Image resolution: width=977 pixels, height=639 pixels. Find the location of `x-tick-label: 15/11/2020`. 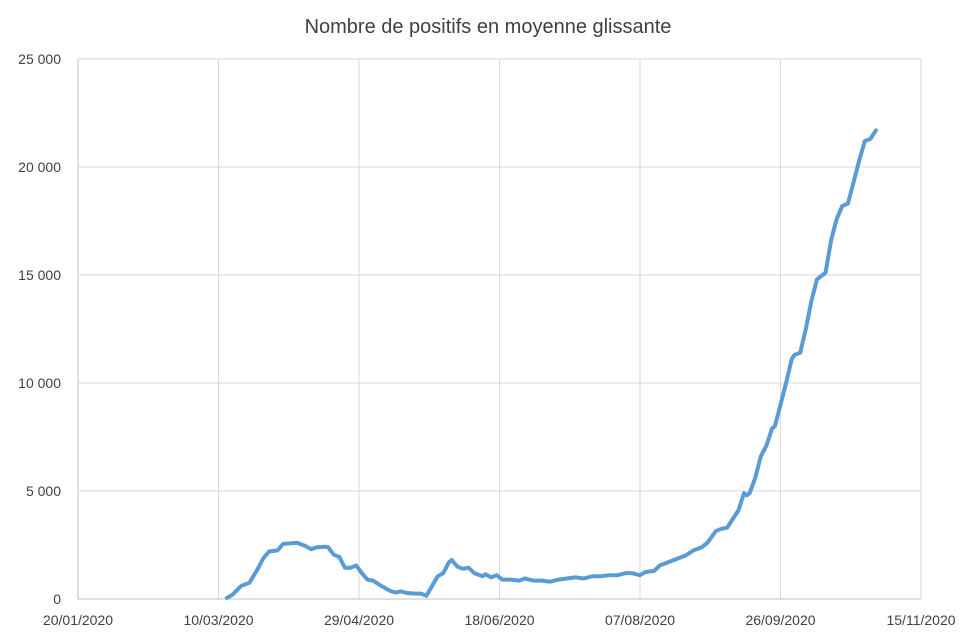

x-tick-label: 15/11/2020 is located at coordinates (920, 620).